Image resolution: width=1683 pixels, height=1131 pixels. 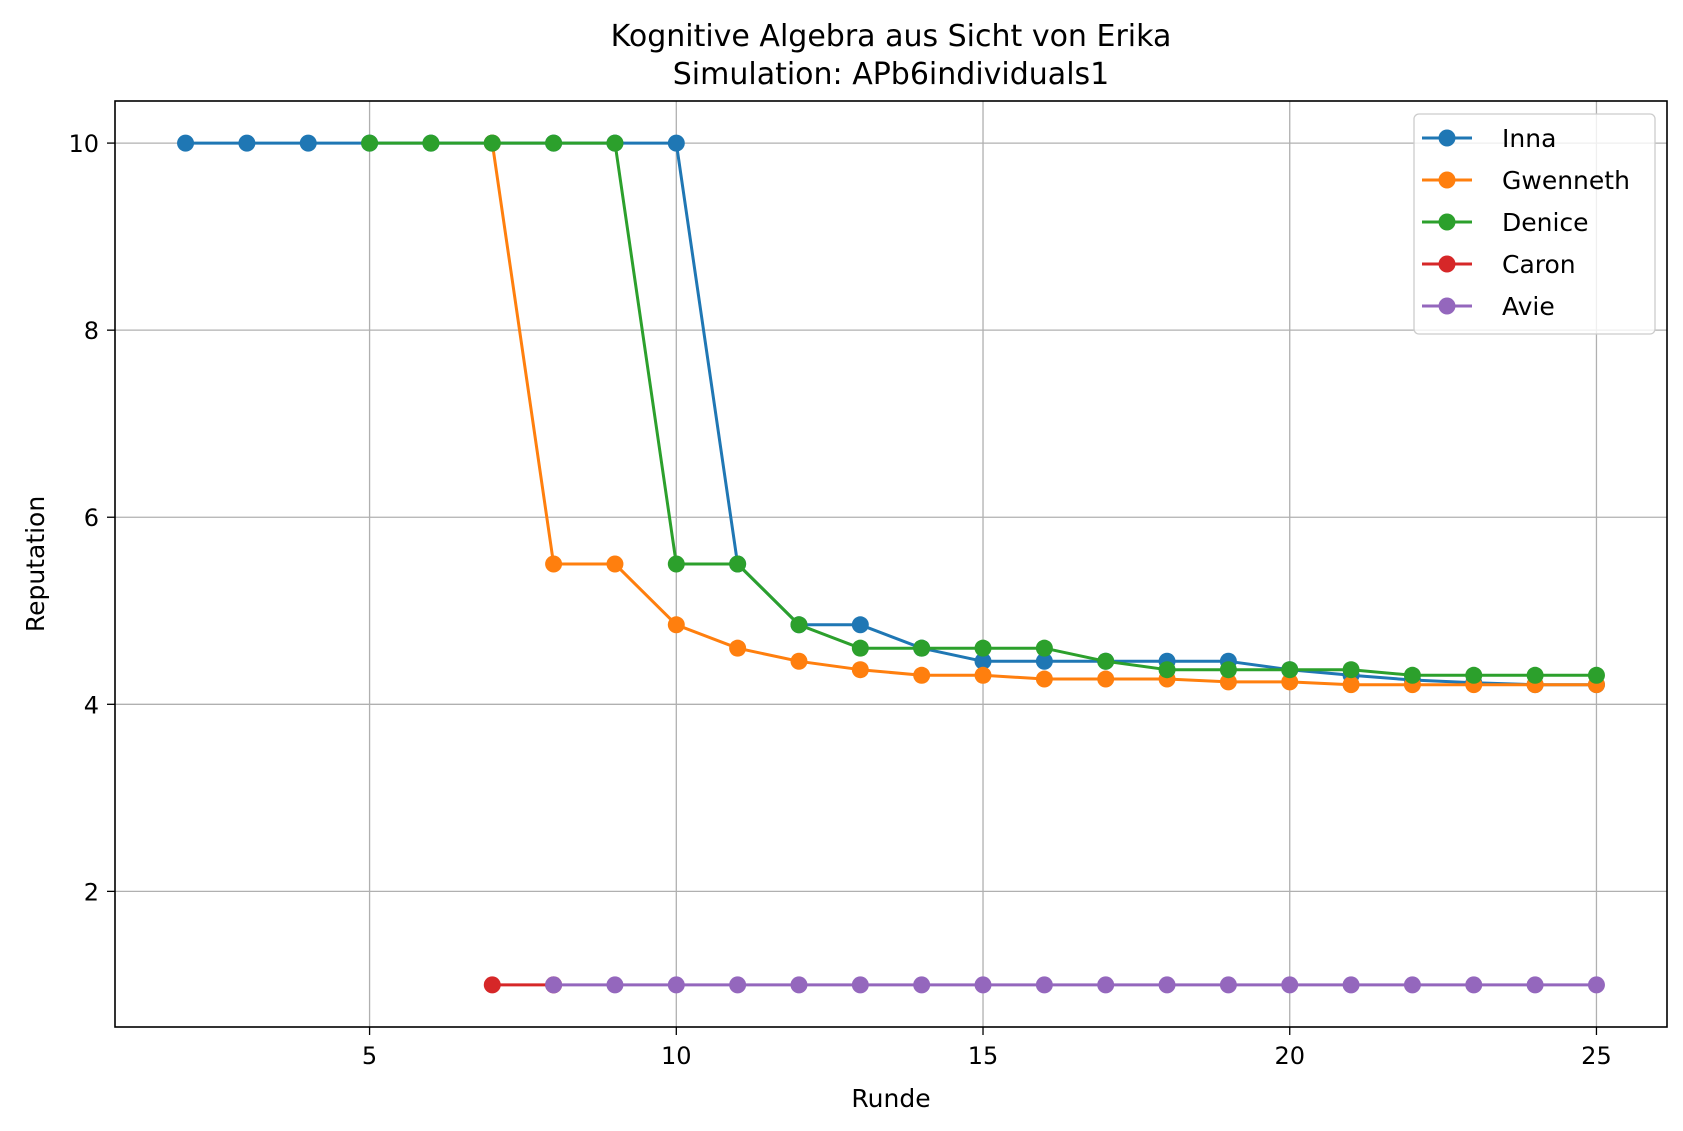 I want to click on legend-label-gwenneth: Gwenneth, so click(x=1566, y=180).